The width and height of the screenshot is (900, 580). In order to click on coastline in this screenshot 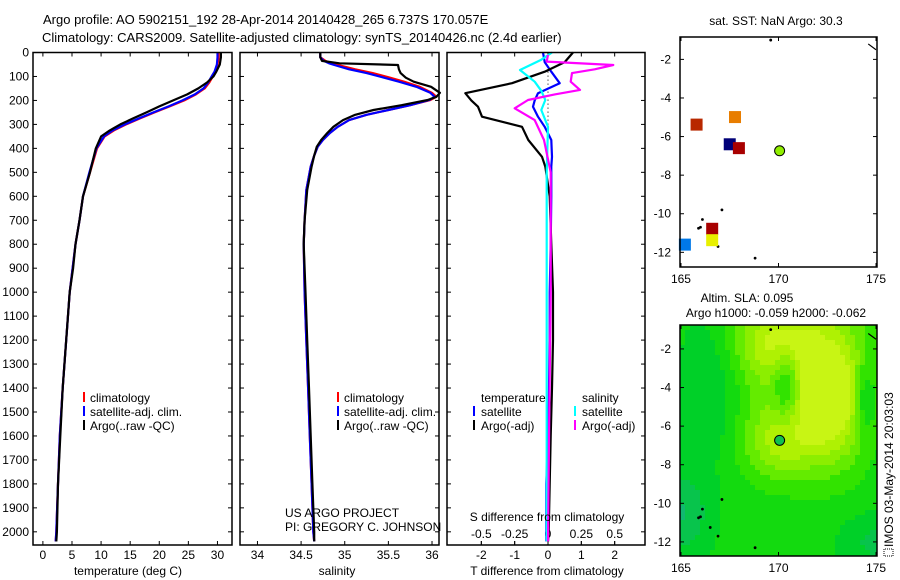, I will do `click(872, 47)`.